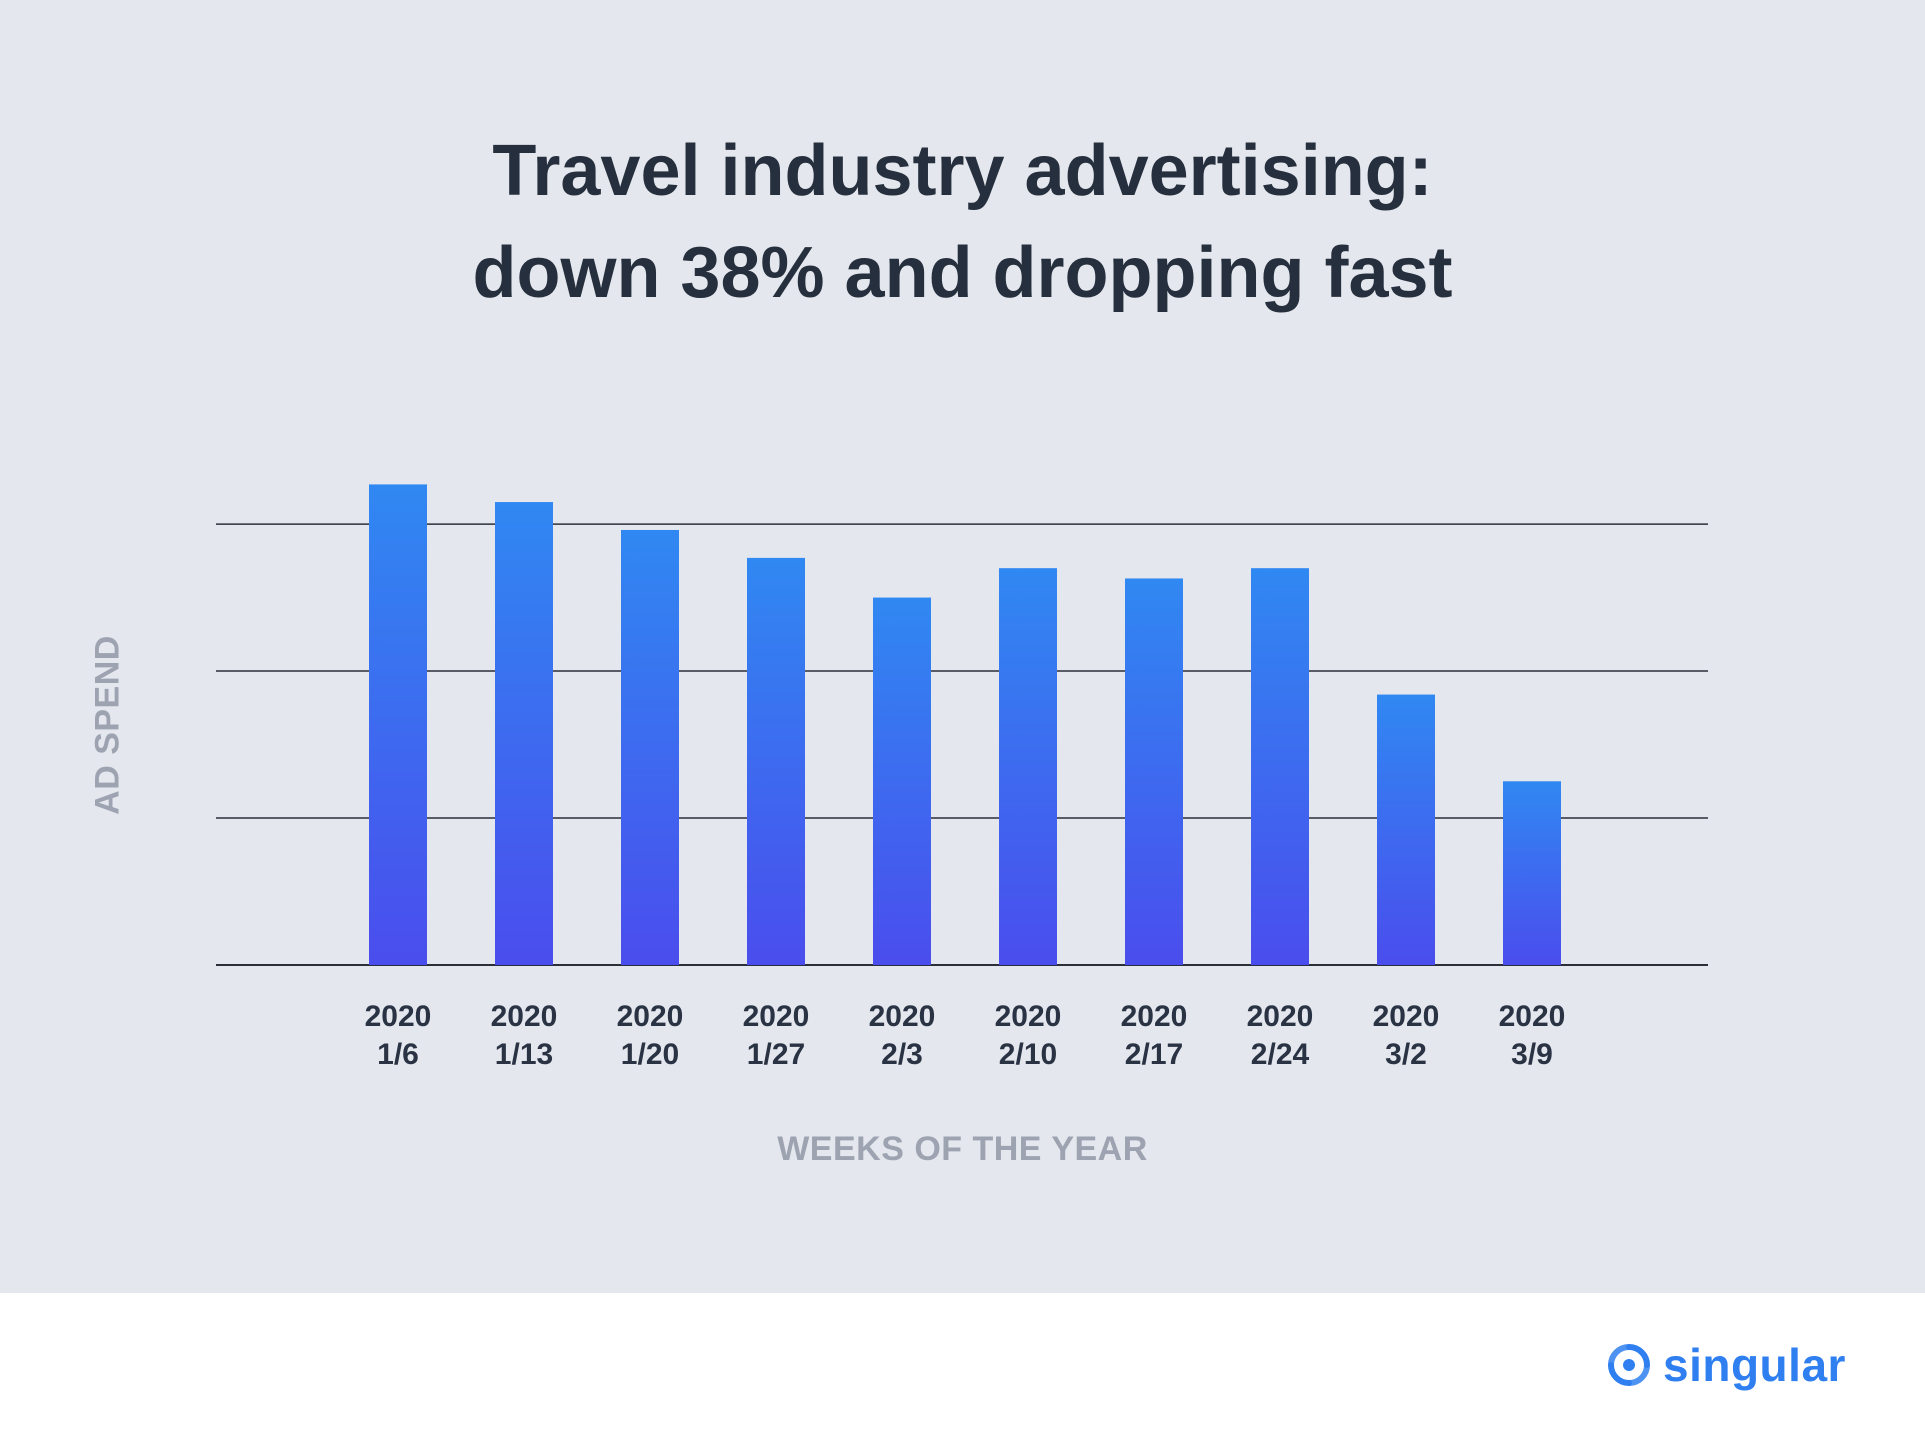 The image size is (1925, 1448). I want to click on chart-title-line-1: Travel industry advertising:, so click(962, 171).